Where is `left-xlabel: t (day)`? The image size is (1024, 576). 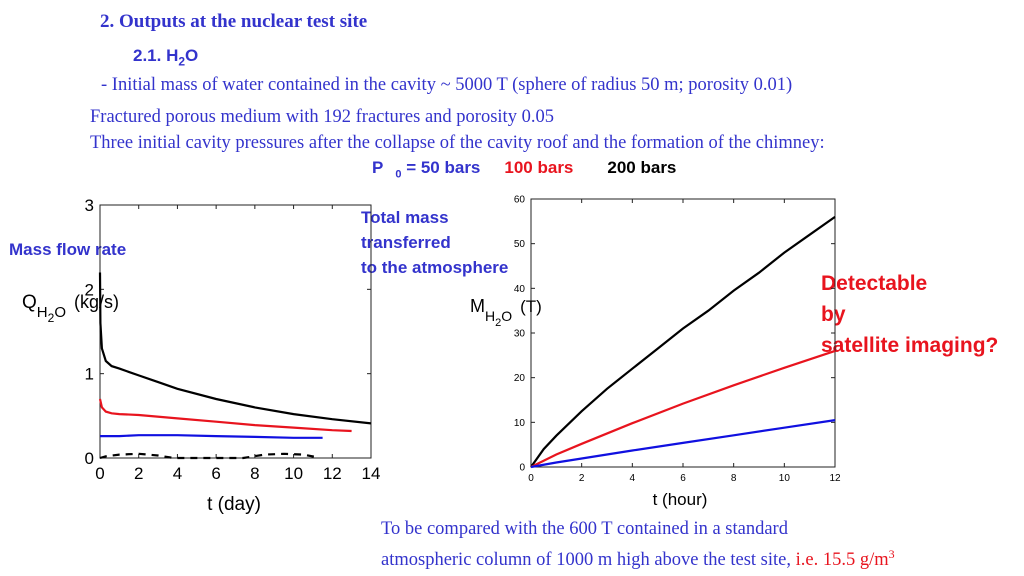
left-xlabel: t (day) is located at coordinates (234, 504).